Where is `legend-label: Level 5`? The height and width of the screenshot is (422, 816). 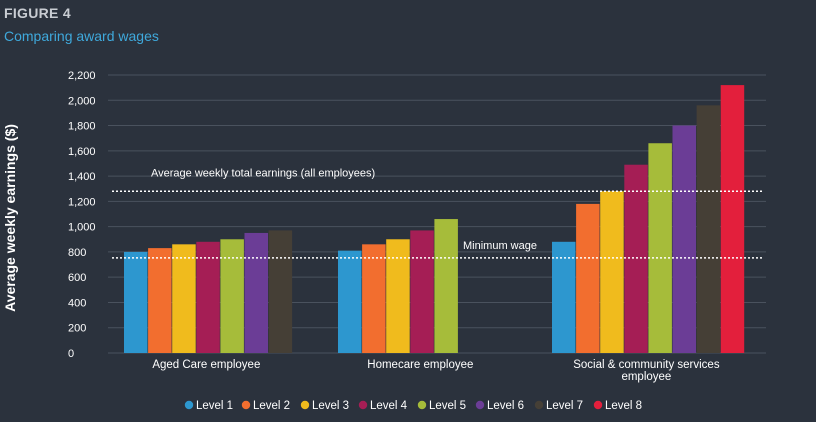 legend-label: Level 5 is located at coordinates (447, 406).